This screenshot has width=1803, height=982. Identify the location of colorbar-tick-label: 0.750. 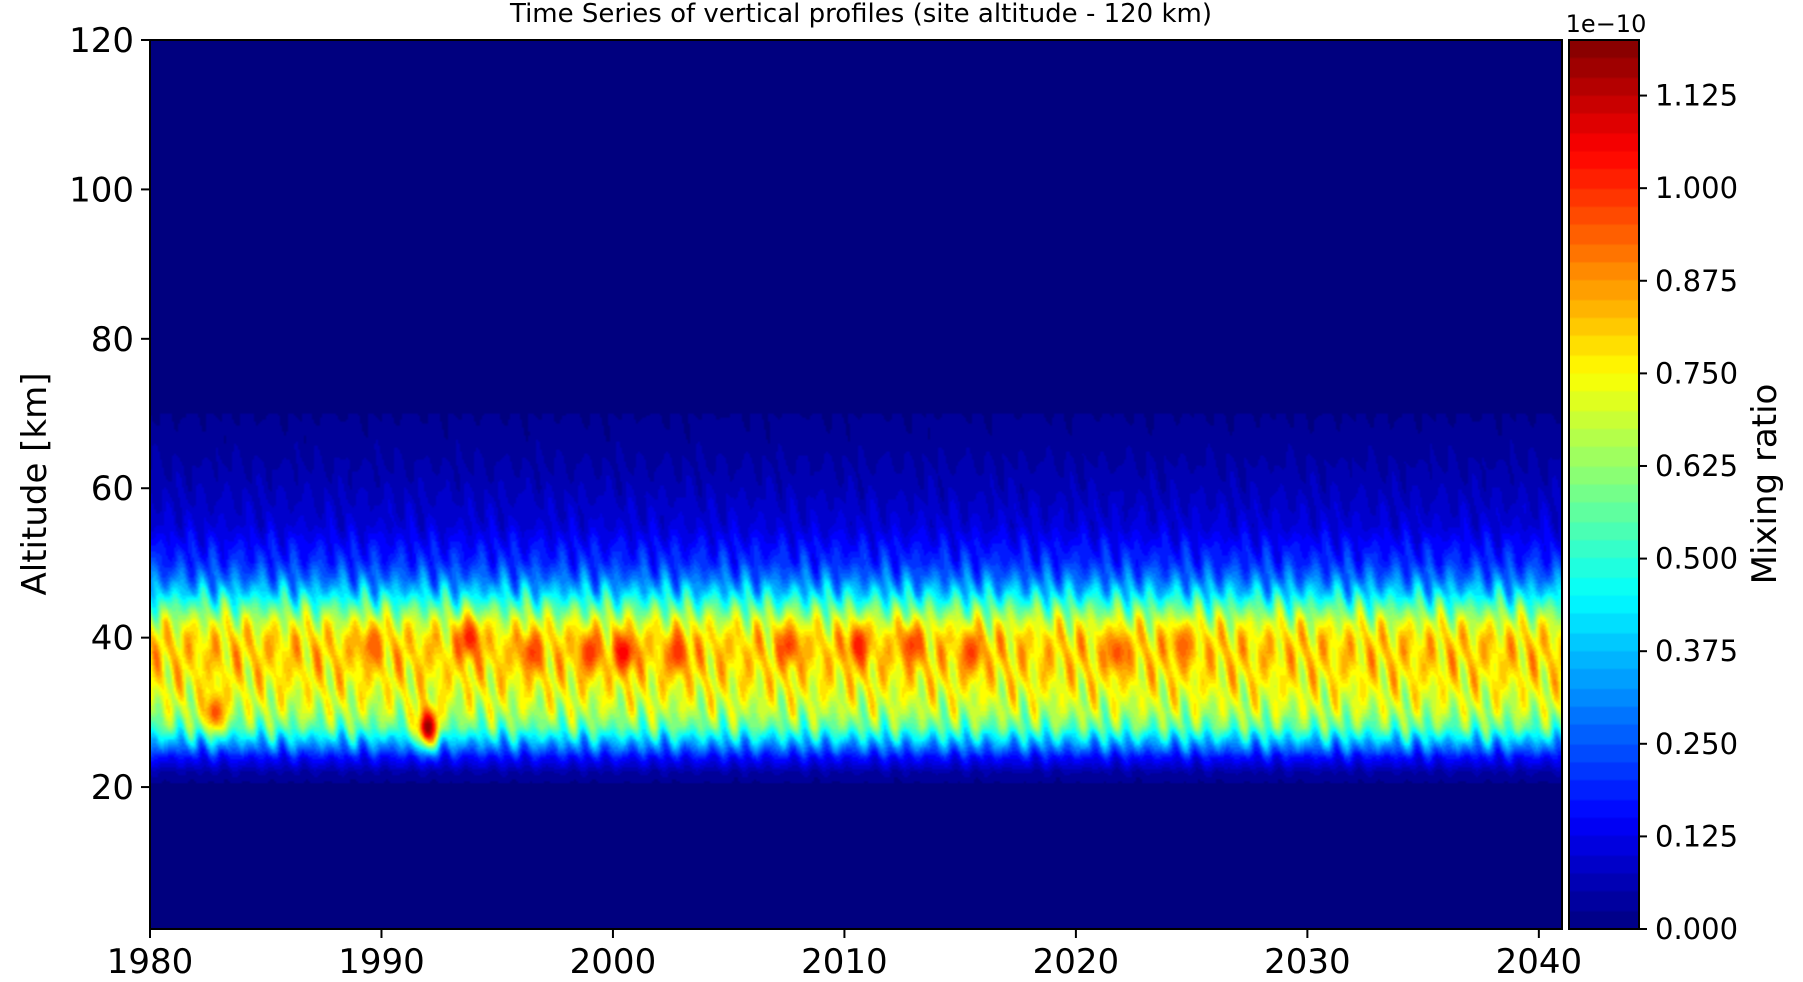
(1696, 373).